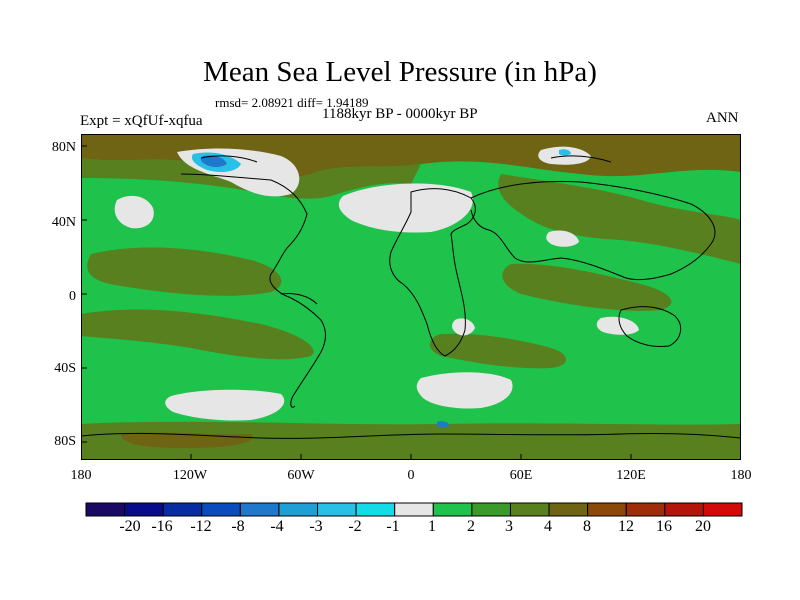 The height and width of the screenshot is (600, 800). What do you see at coordinates (405, 208) in the screenshot?
I see `north-atlantic-white-patch` at bounding box center [405, 208].